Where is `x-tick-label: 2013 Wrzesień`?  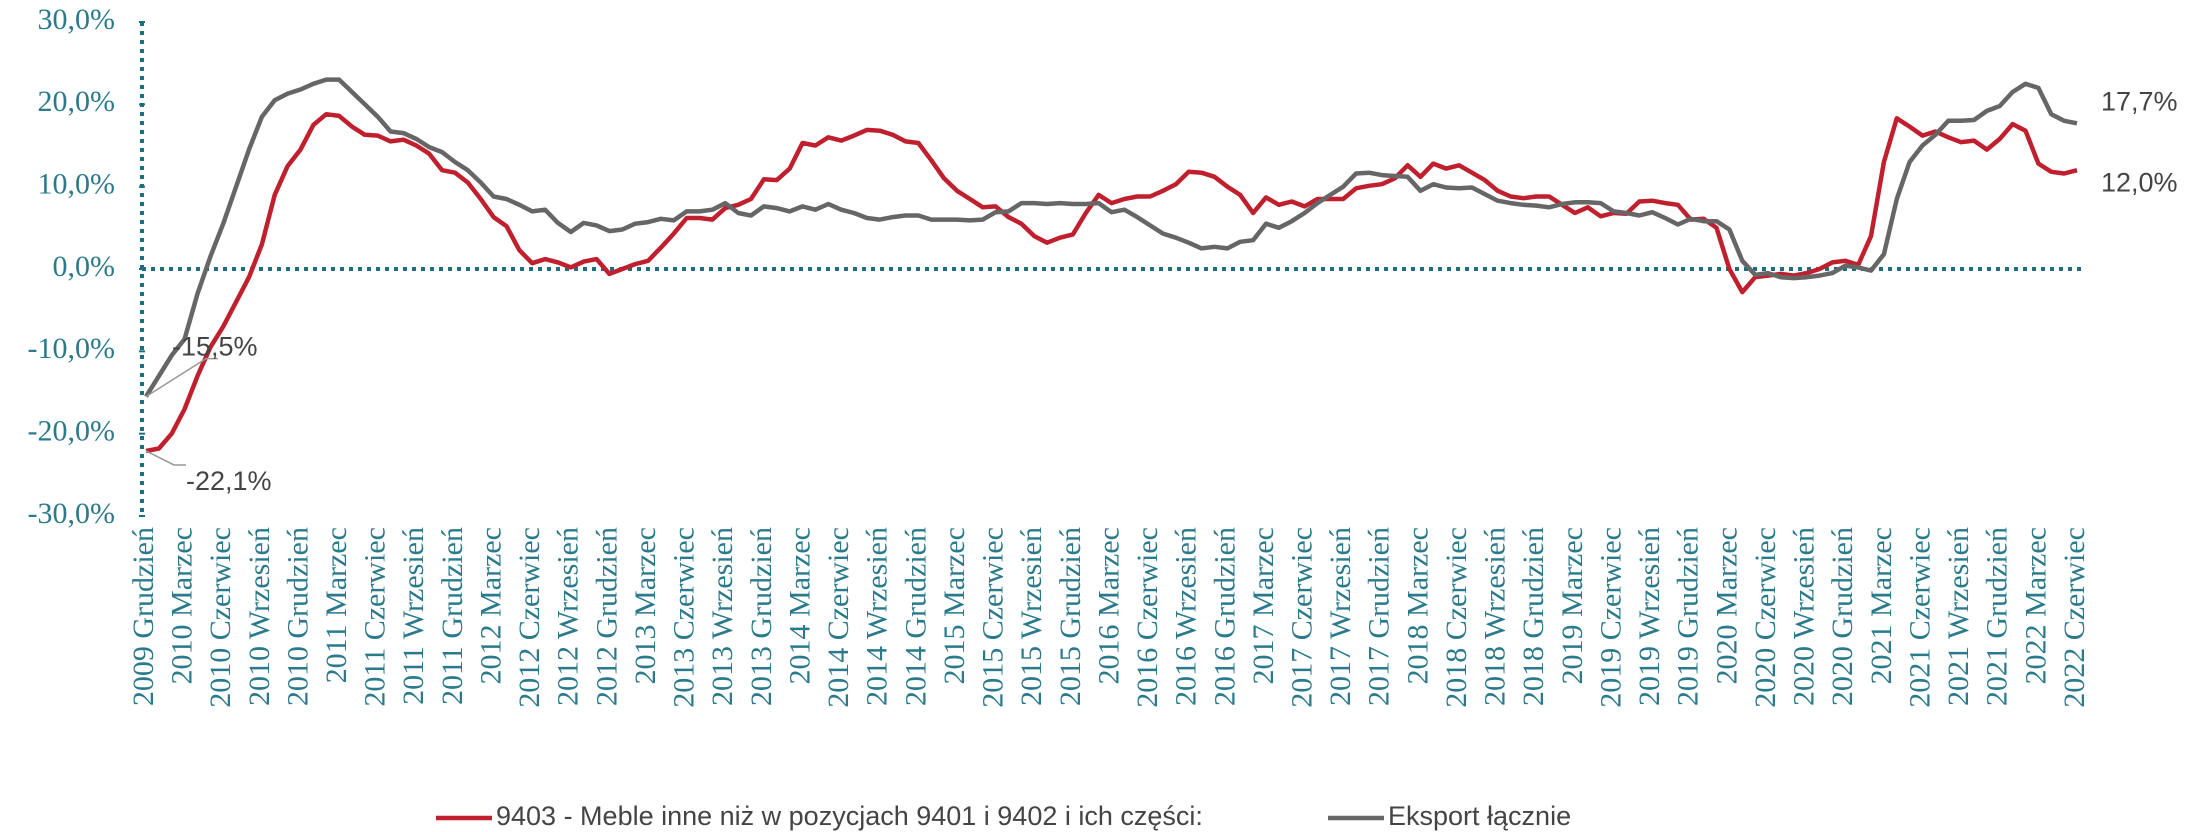 x-tick-label: 2013 Wrzesień is located at coordinates (722, 616).